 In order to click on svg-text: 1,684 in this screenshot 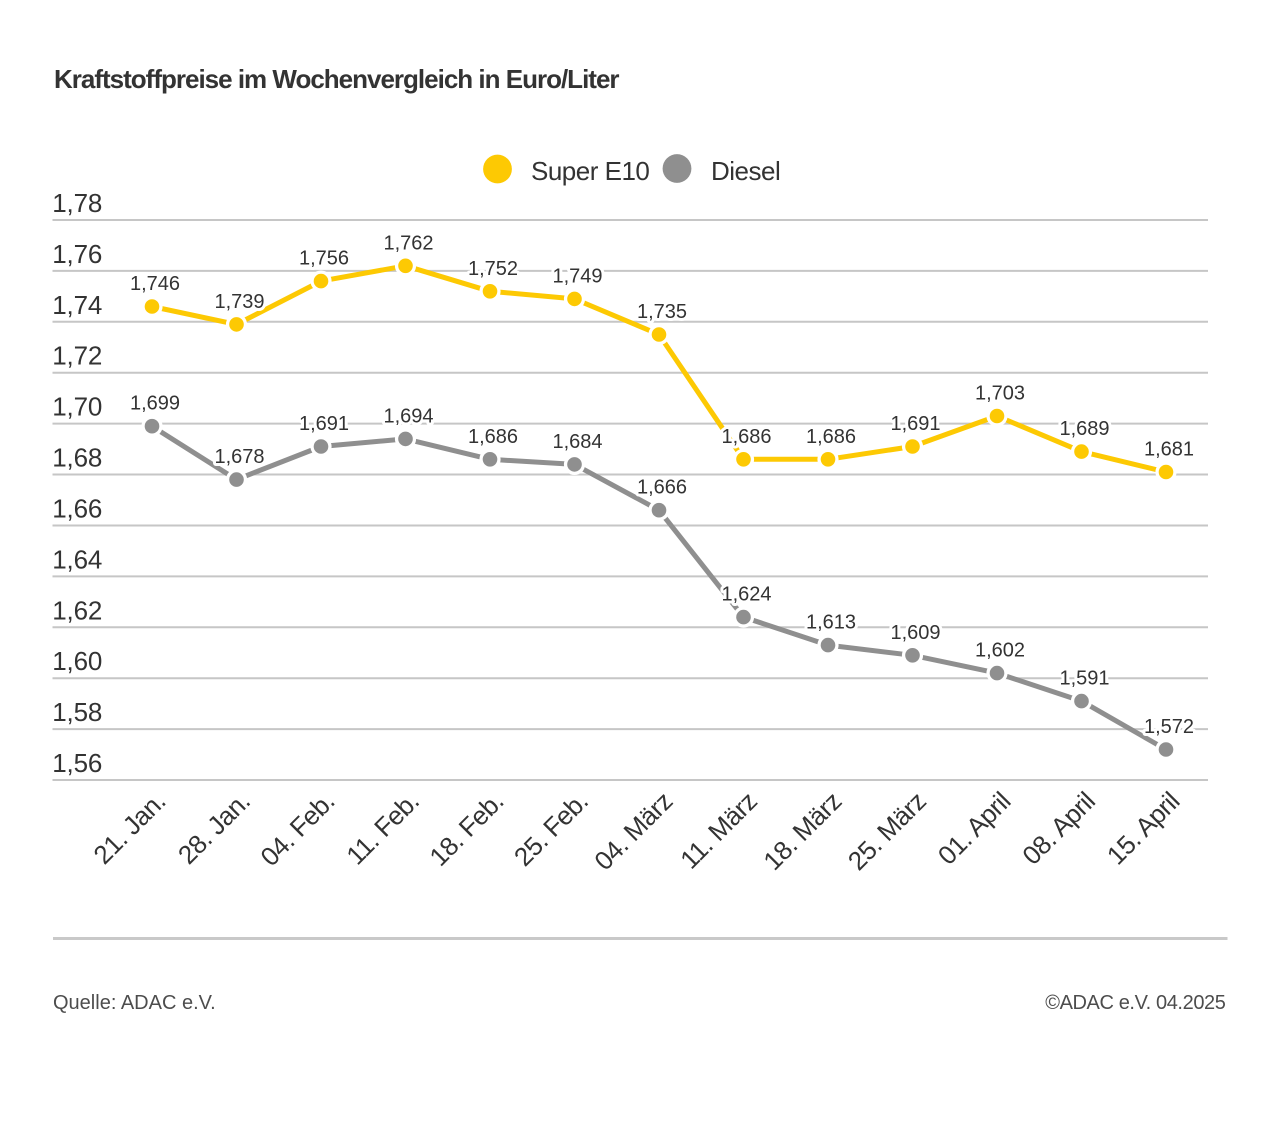, I will do `click(577, 442)`.